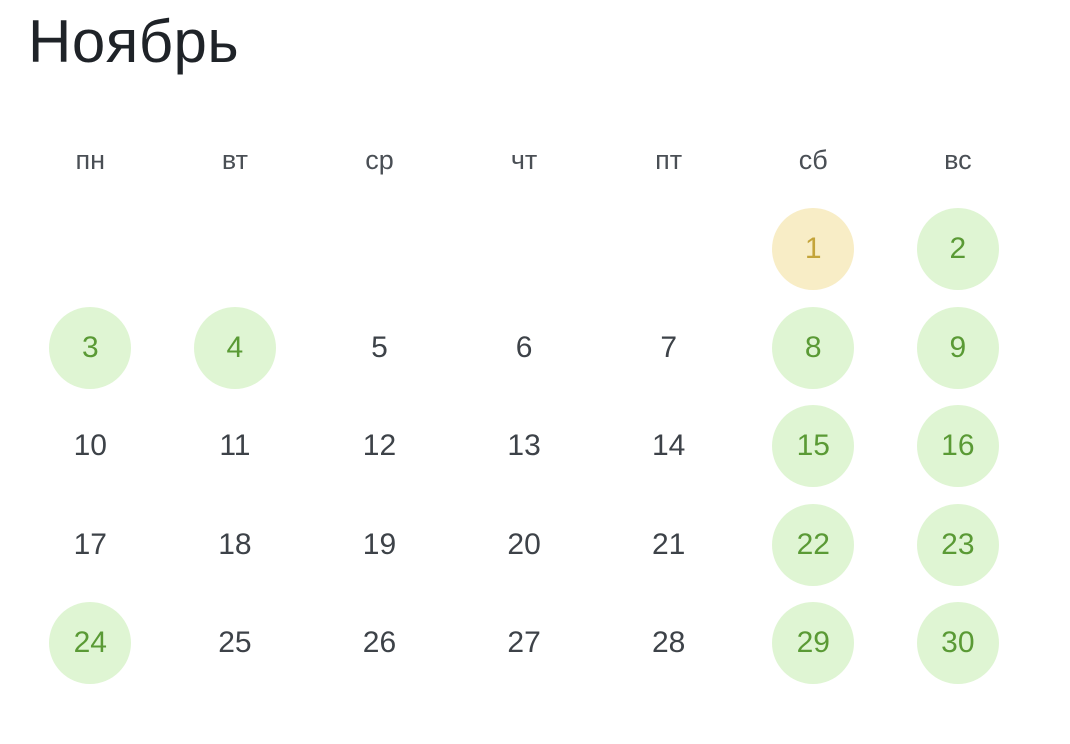 The width and height of the screenshot is (1070, 744). I want to click on day-30: 30, so click(957, 643).